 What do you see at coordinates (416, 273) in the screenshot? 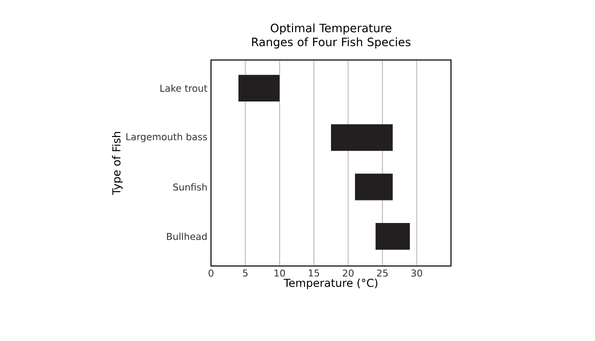
I see `x-tick-label: 30` at bounding box center [416, 273].